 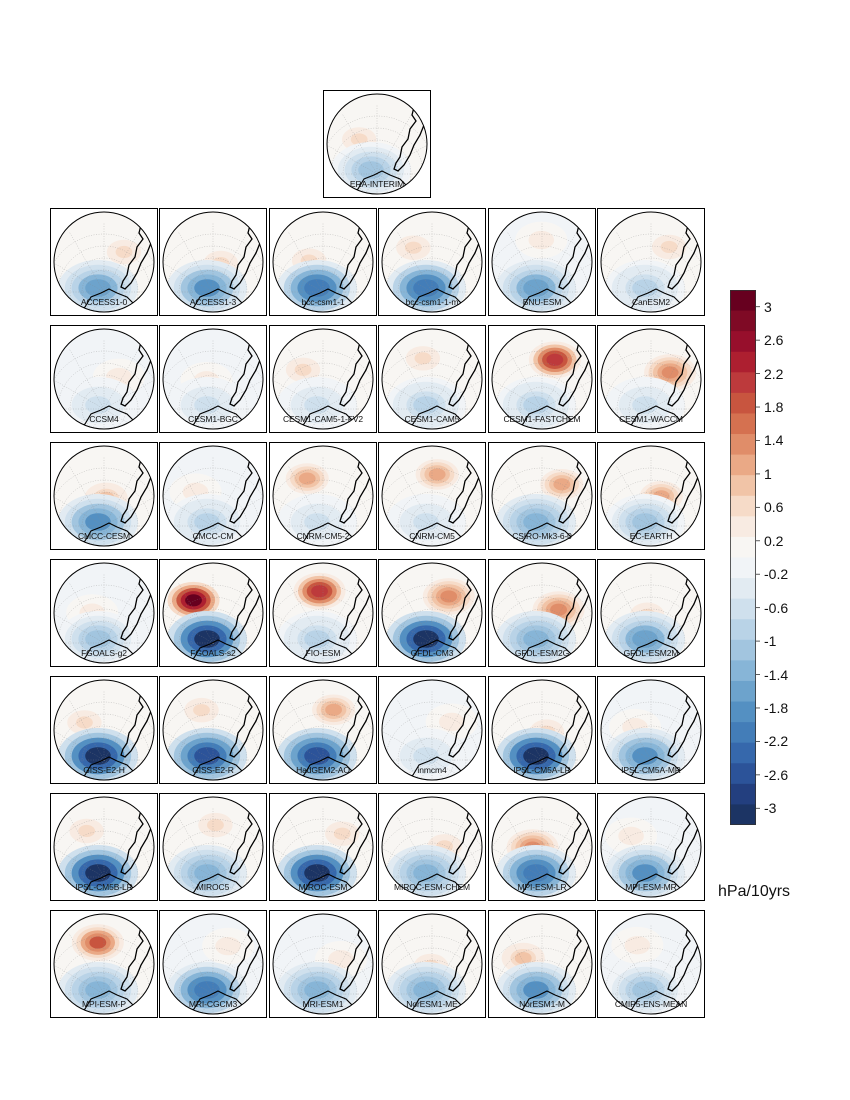 What do you see at coordinates (377, 144) in the screenshot?
I see `map-era-interim` at bounding box center [377, 144].